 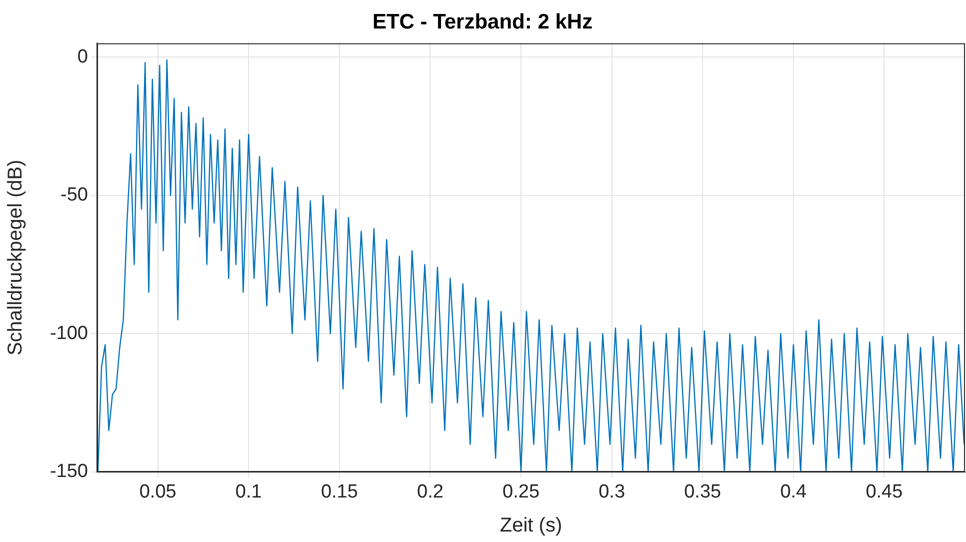 I want to click on y-tick-label: -100, so click(x=69, y=333).